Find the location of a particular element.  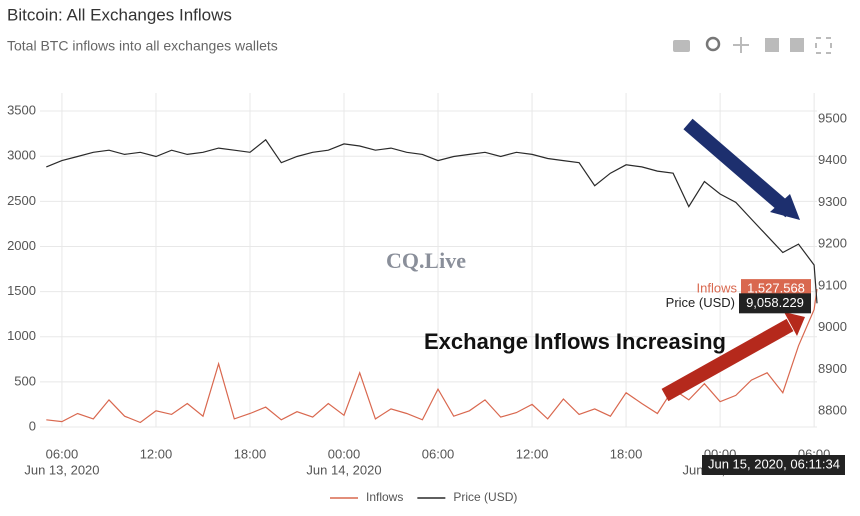

autoscale-icon is located at coordinates (823, 45).